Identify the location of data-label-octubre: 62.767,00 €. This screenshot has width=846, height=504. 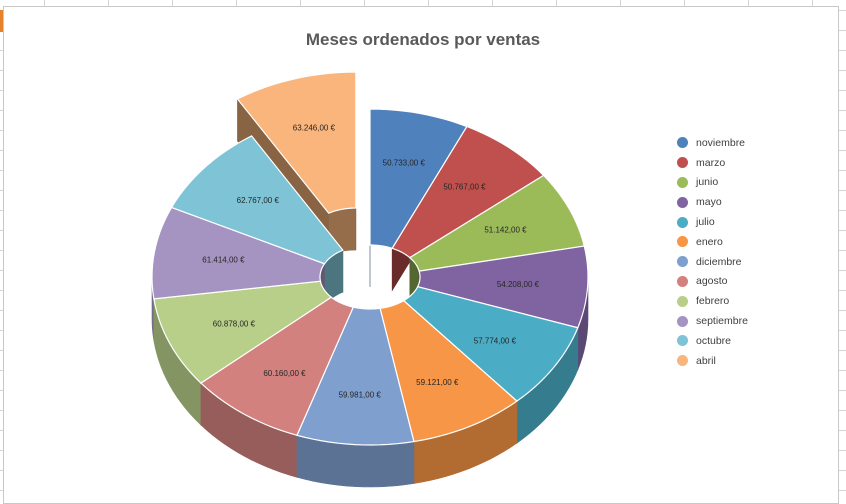
(258, 200).